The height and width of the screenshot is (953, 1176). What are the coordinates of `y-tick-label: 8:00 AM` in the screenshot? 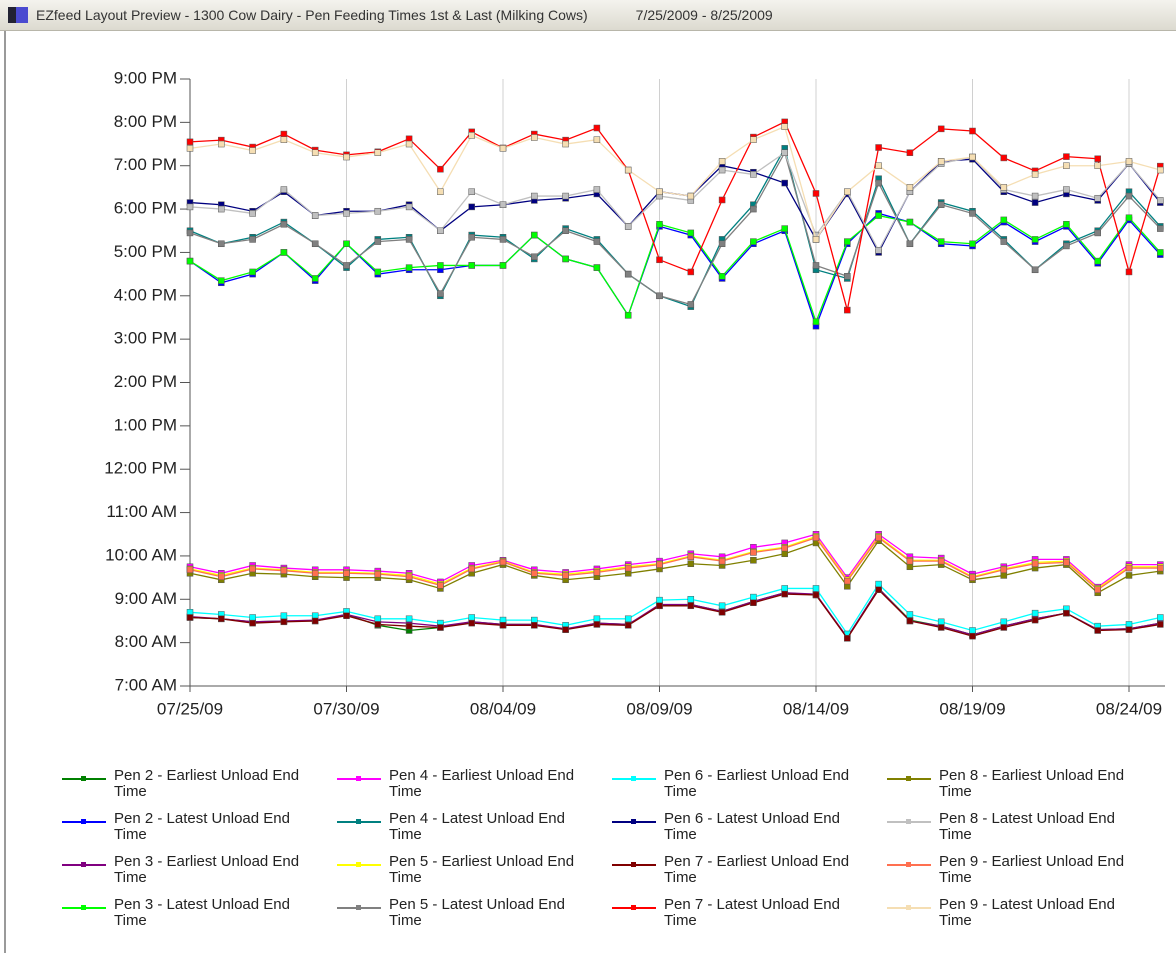 It's located at (146, 641).